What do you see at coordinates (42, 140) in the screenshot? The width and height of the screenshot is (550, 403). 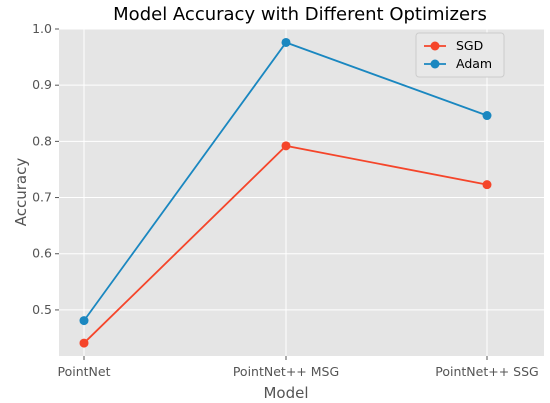 I see `y-tick-label: 0.8` at bounding box center [42, 140].